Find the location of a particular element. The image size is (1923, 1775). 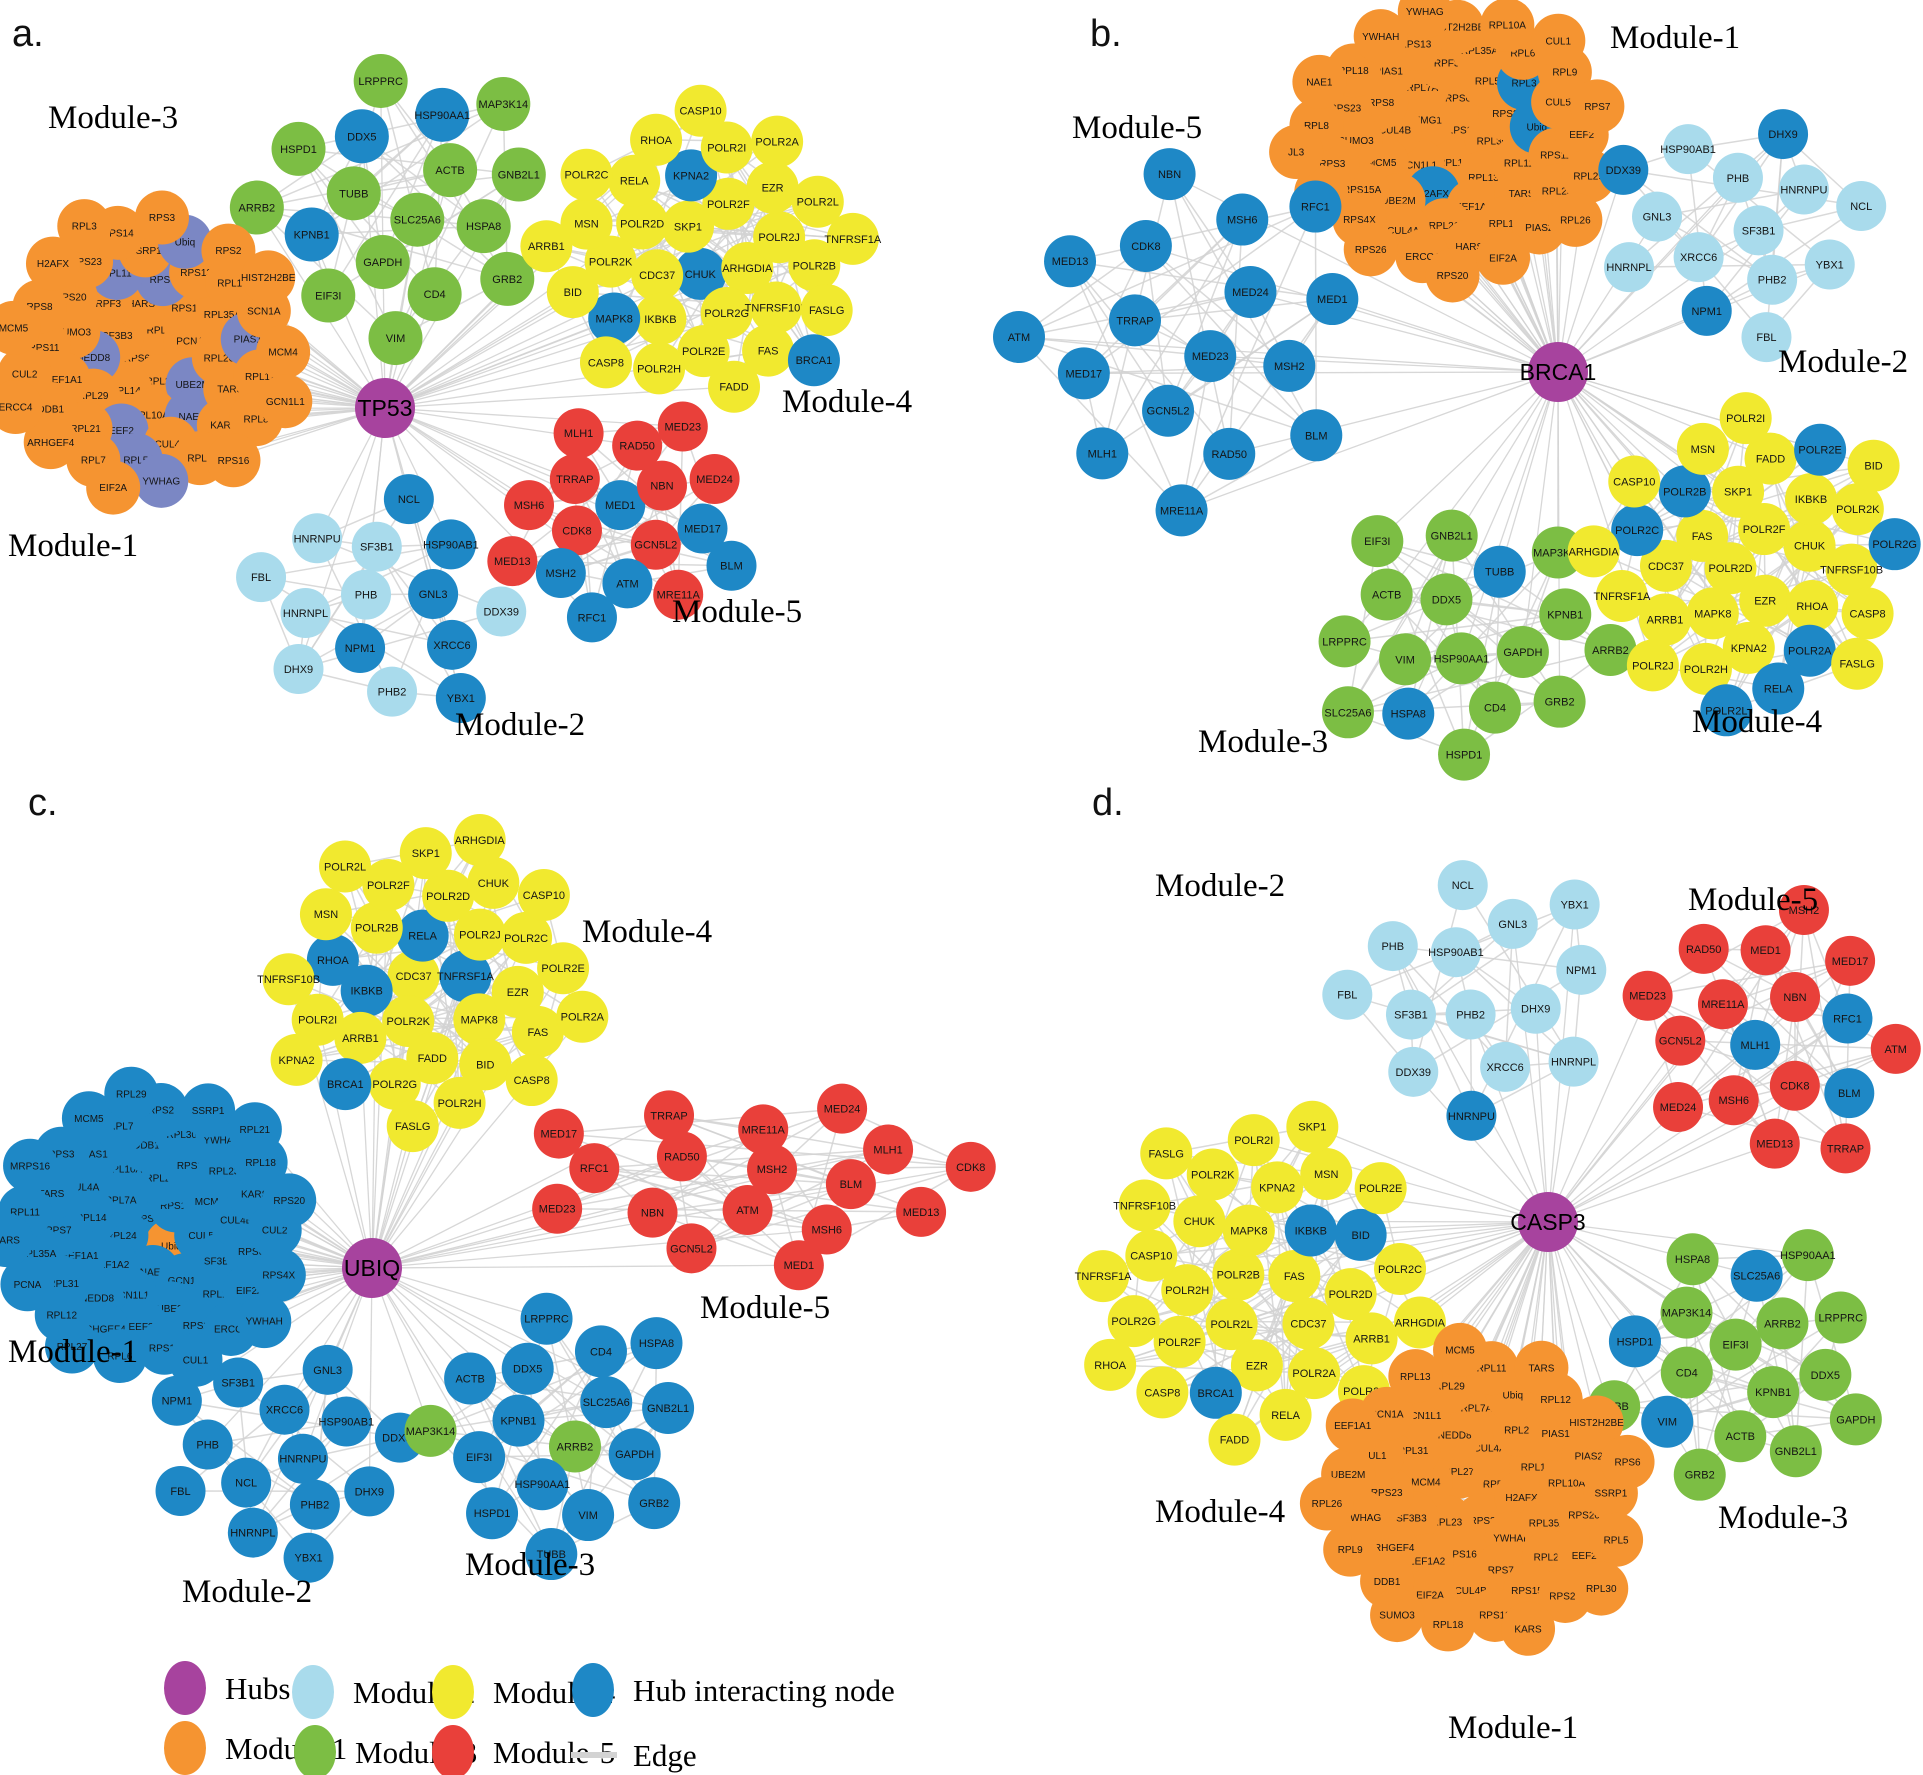

node-label-MSH6: MSH6 is located at coordinates (1733, 1101).